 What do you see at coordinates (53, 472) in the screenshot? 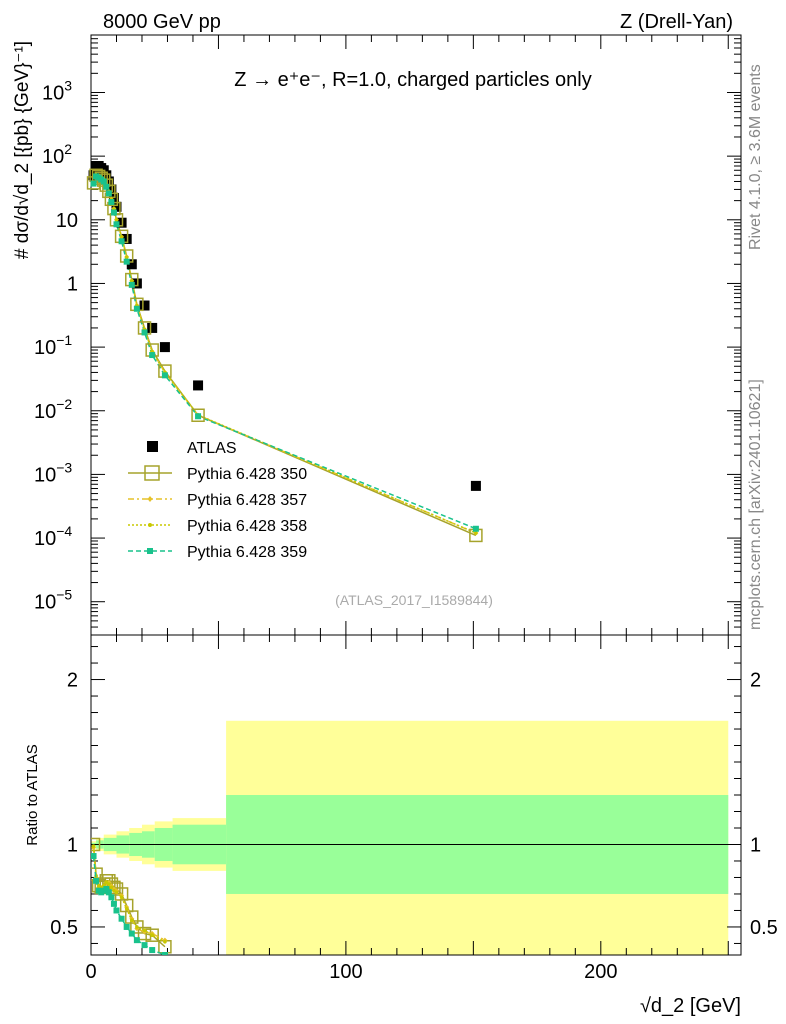
I see `main-y-tick-label: 10⁻³` at bounding box center [53, 472].